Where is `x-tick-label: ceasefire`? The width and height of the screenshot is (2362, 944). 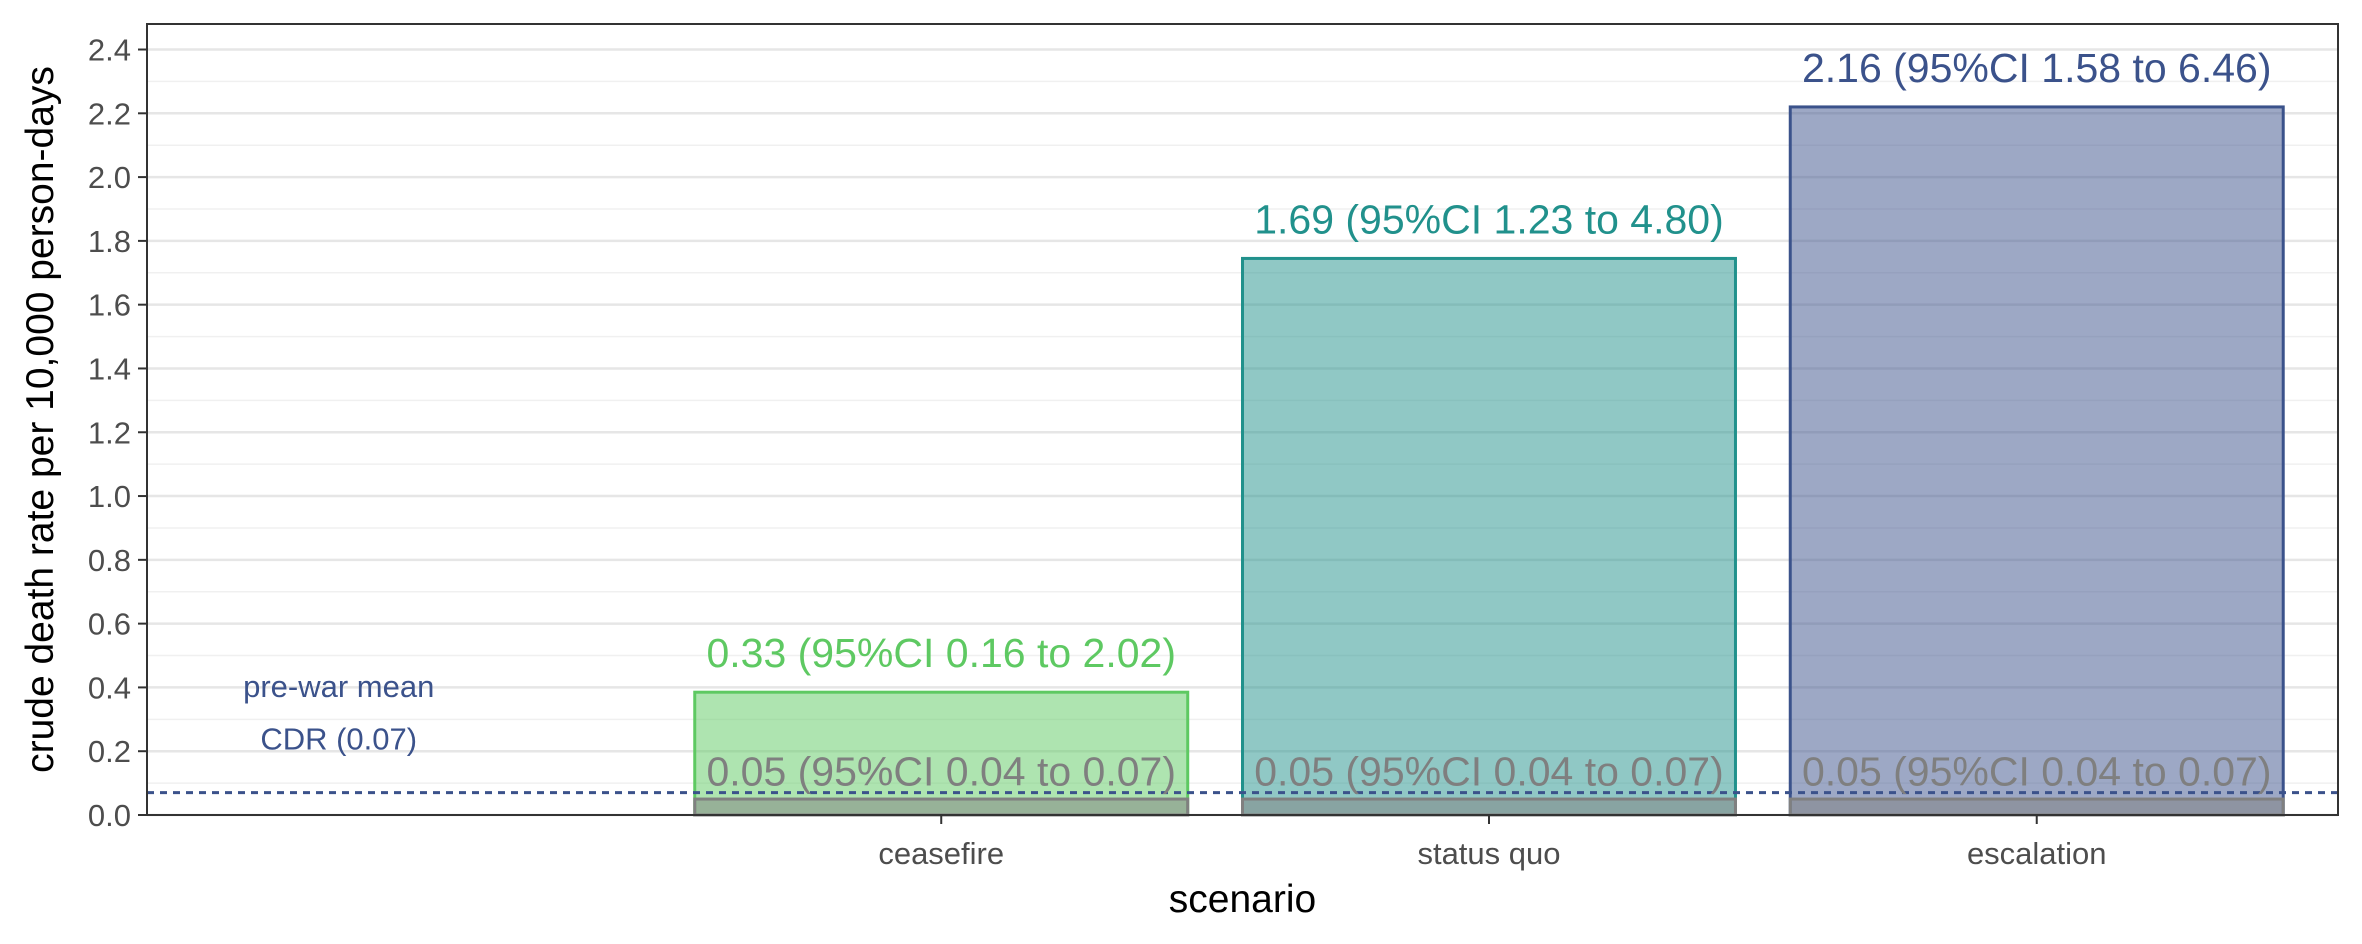 x-tick-label: ceasefire is located at coordinates (941, 853).